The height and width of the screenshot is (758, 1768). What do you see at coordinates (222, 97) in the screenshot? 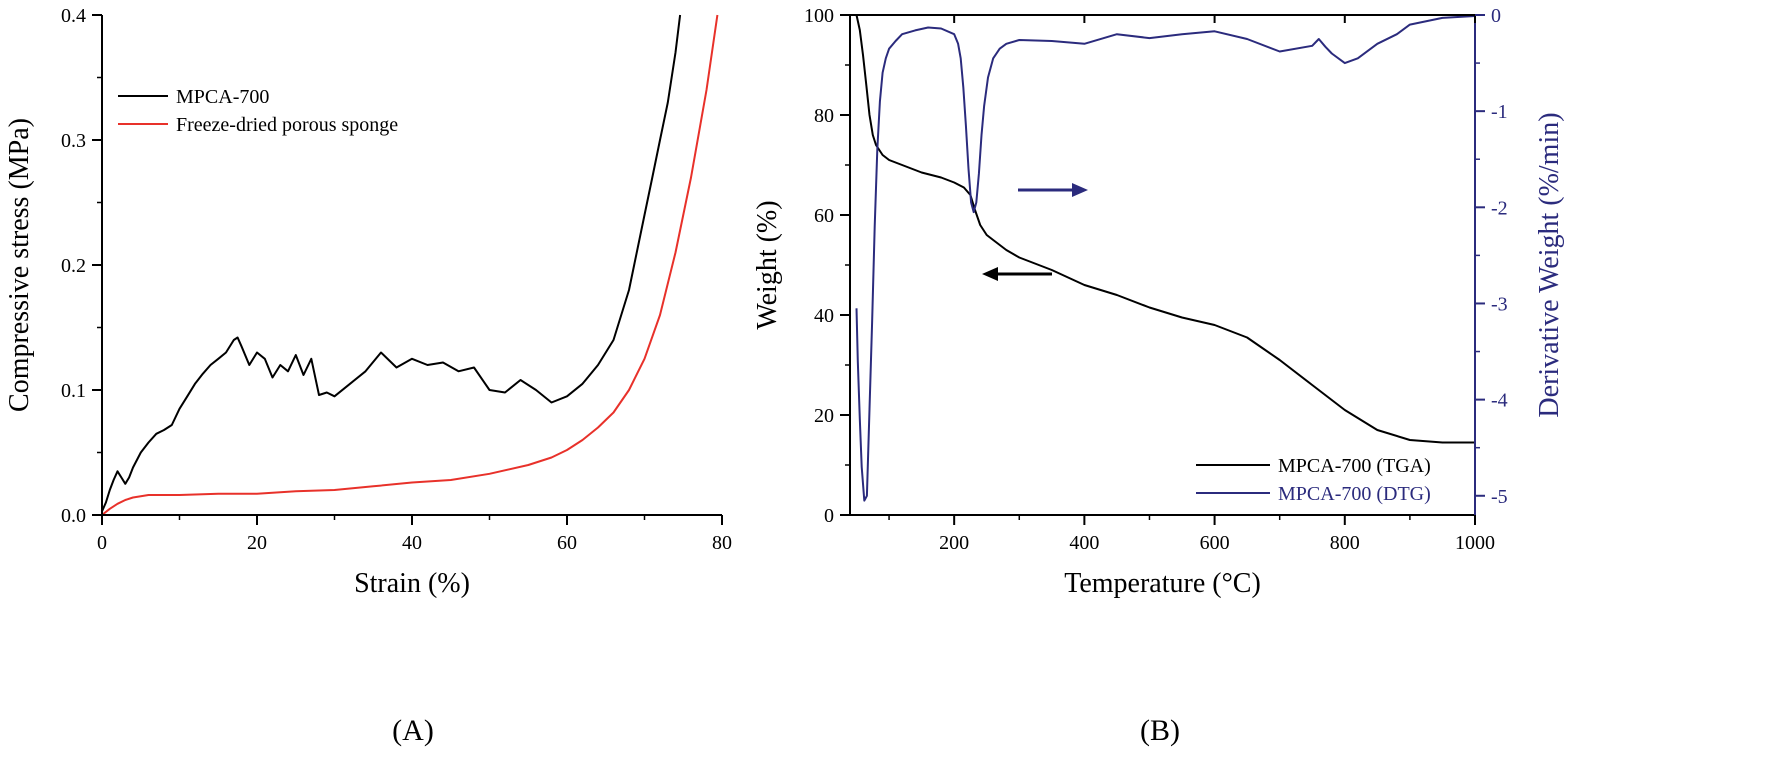
I see `legend-label: MPCA-700` at bounding box center [222, 97].